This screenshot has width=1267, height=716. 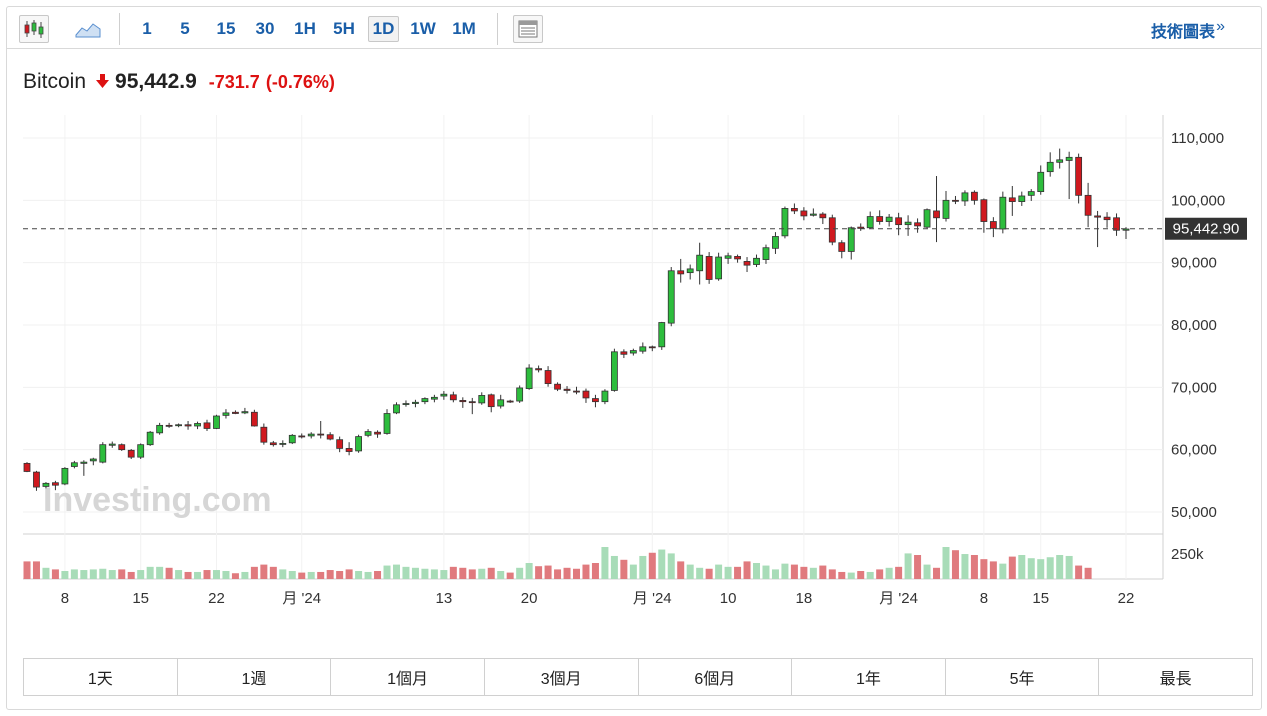 I want to click on interval-5min-button: 5, so click(x=185, y=28).